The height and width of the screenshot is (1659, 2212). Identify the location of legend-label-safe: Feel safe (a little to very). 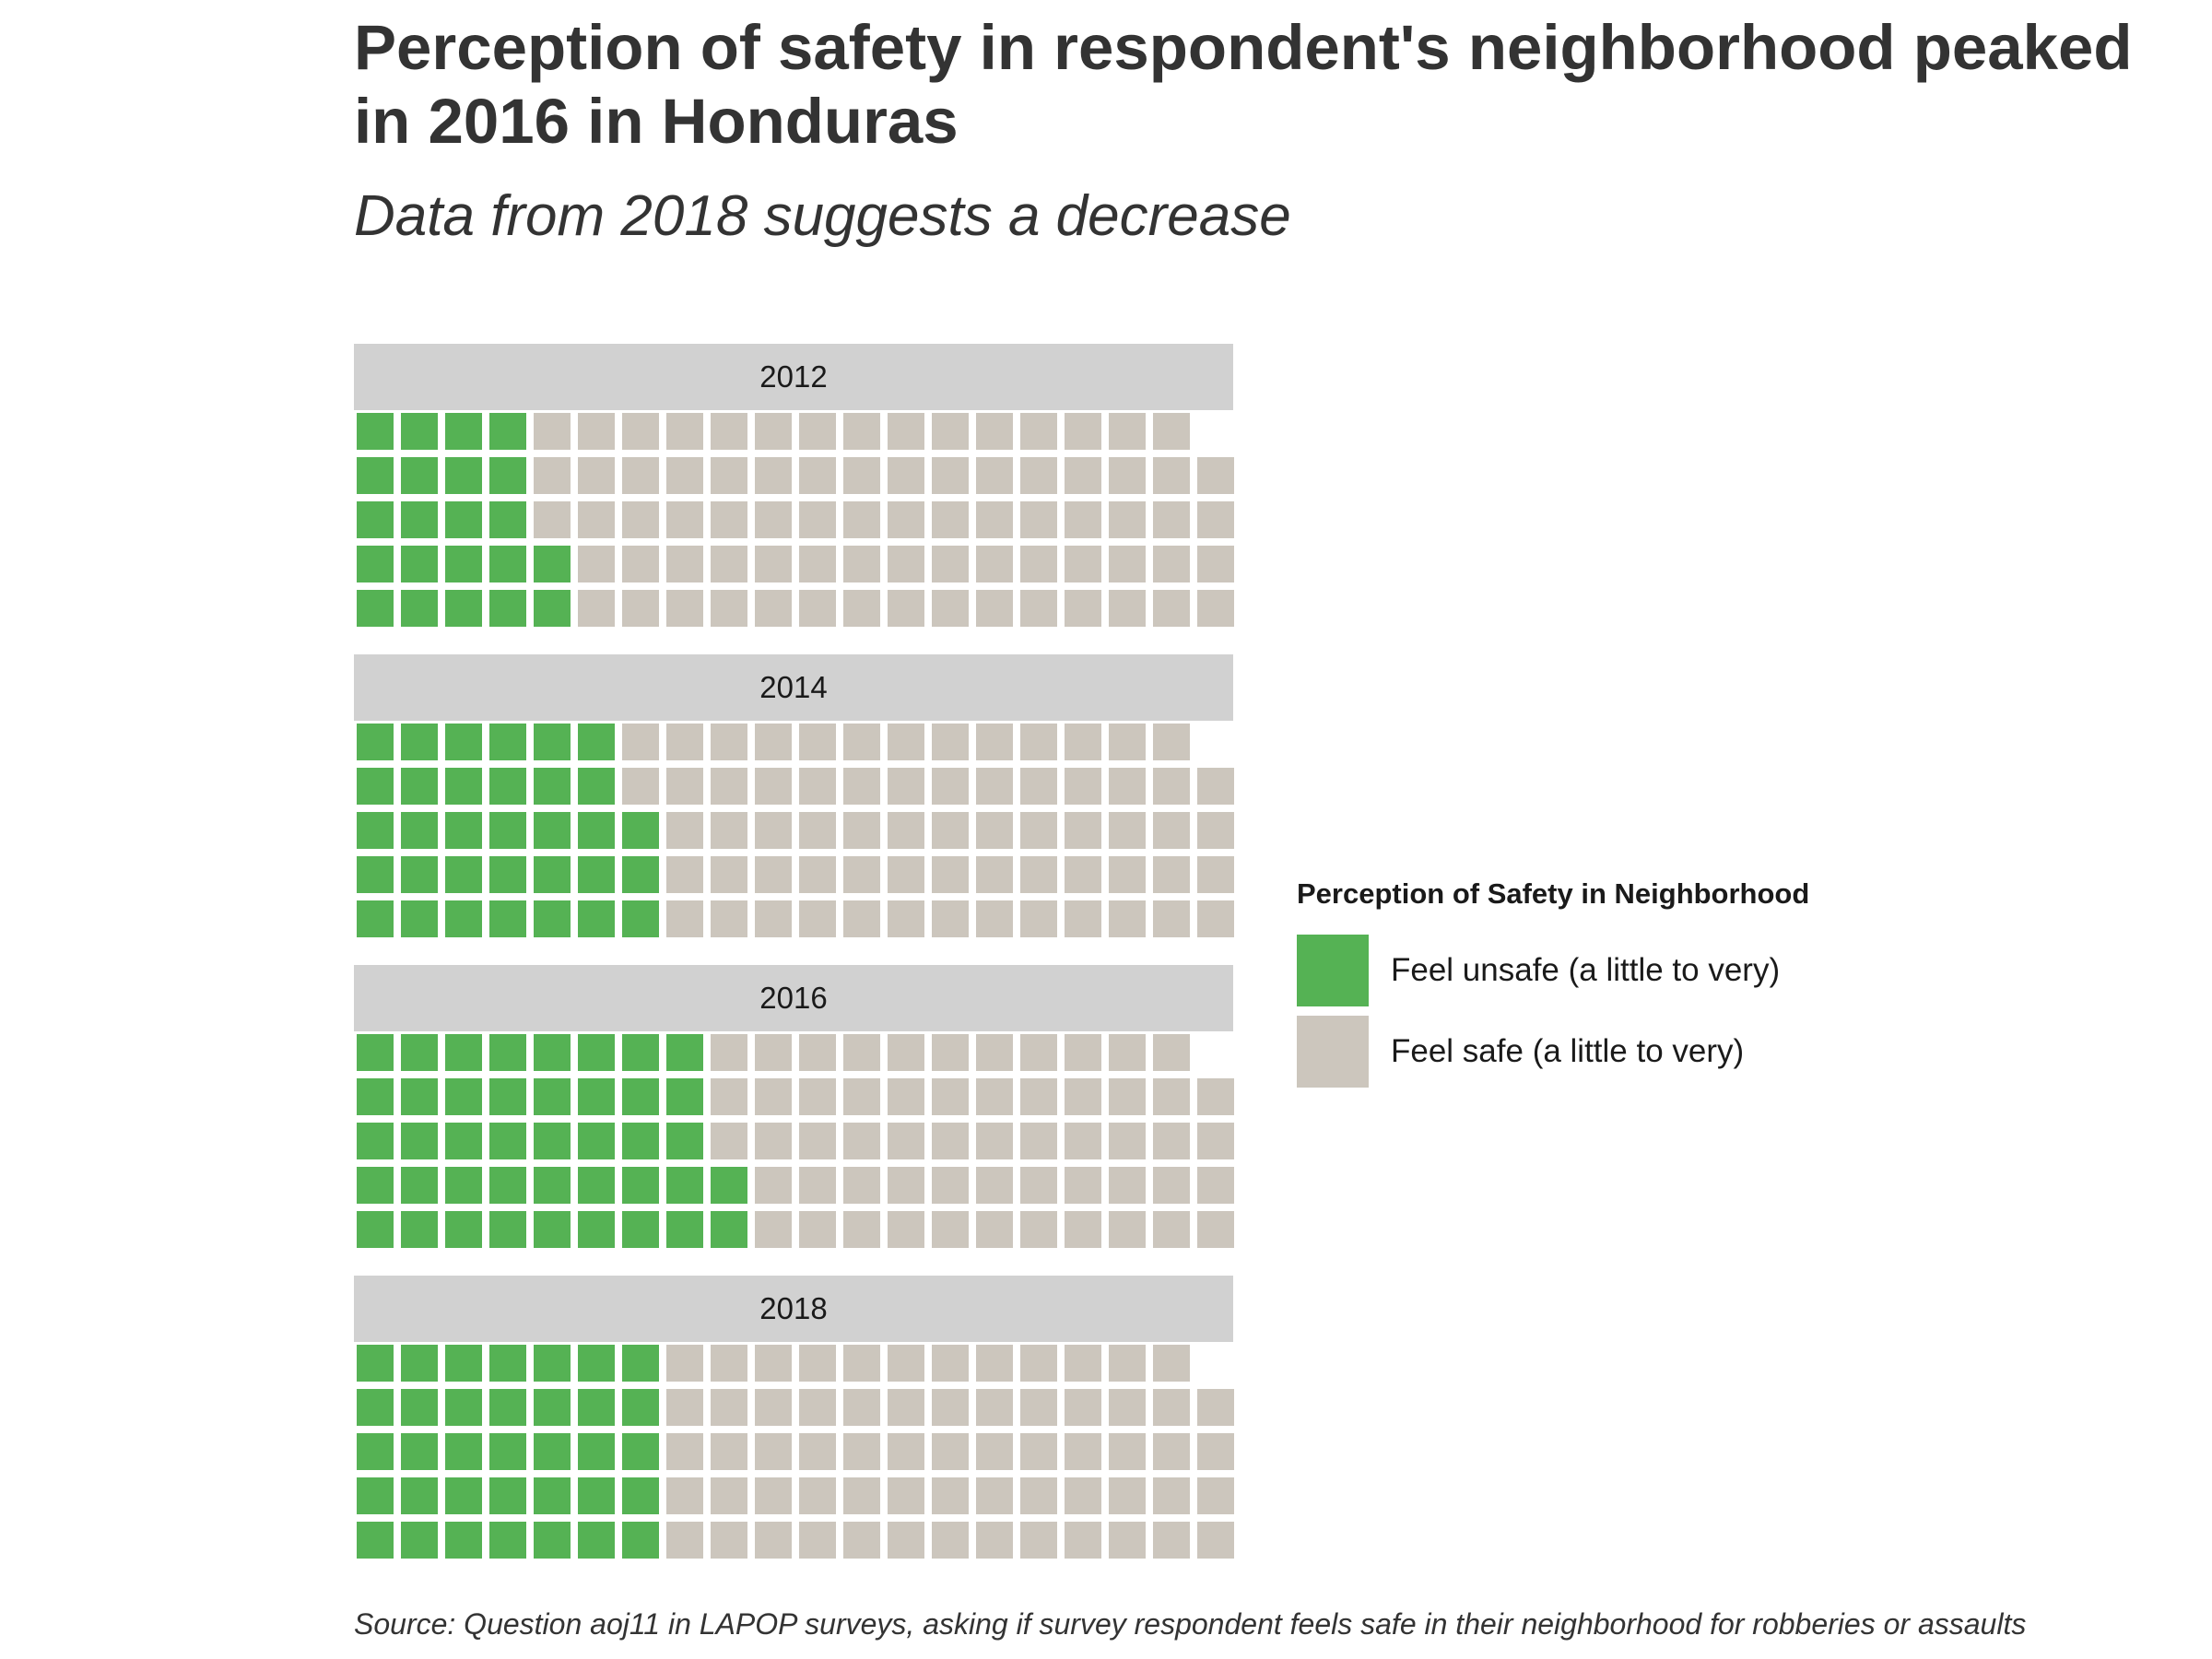
(1568, 1051).